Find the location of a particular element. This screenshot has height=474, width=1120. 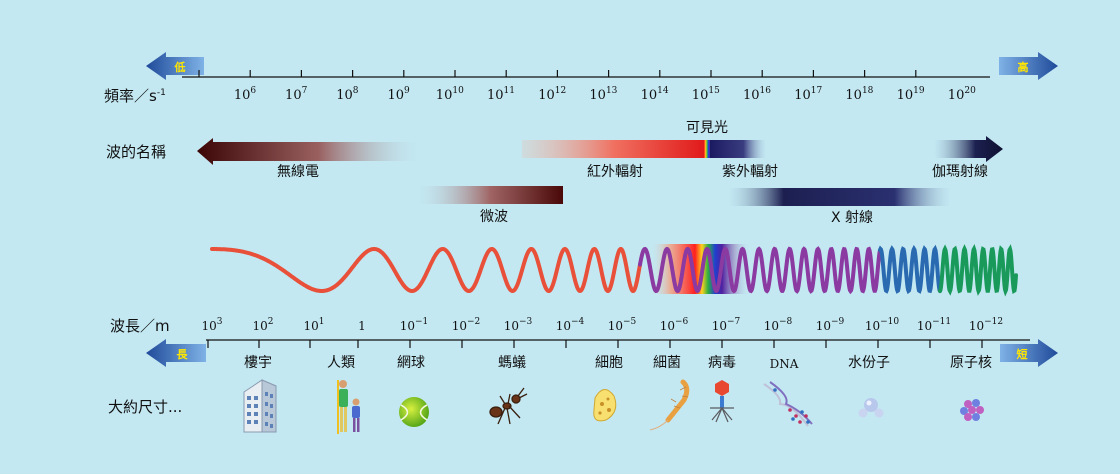

xray-band is located at coordinates (839, 197).